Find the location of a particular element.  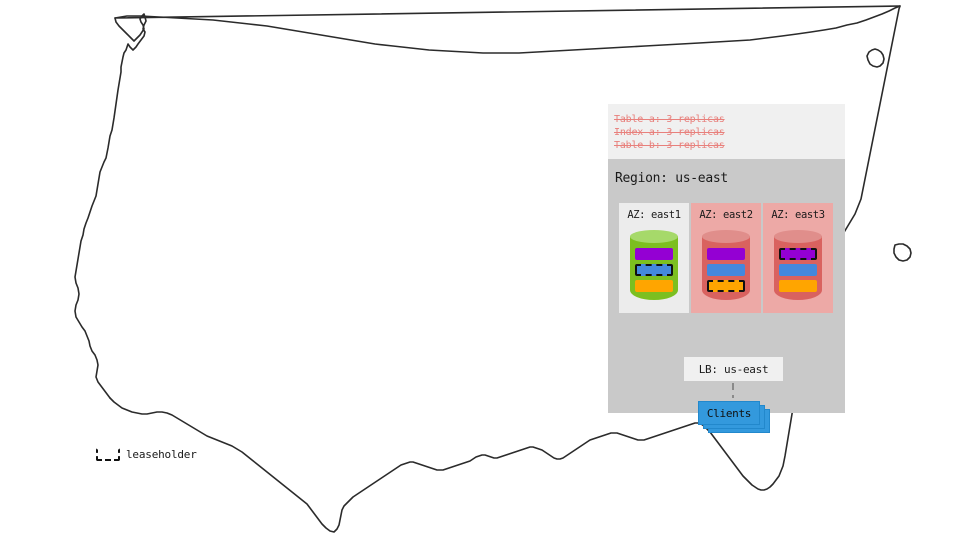

az-panel-east3: AZ: east3 is located at coordinates (798, 258).